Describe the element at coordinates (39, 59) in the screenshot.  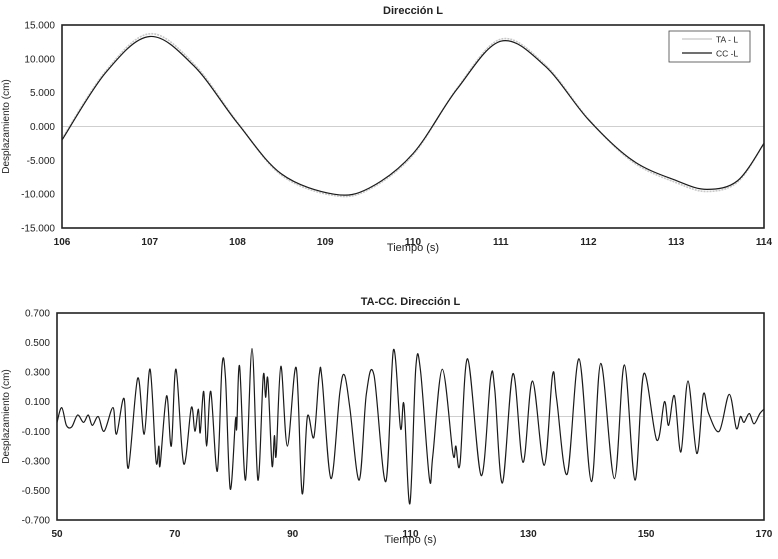
I see `y-tick-label: 10.000` at that location.